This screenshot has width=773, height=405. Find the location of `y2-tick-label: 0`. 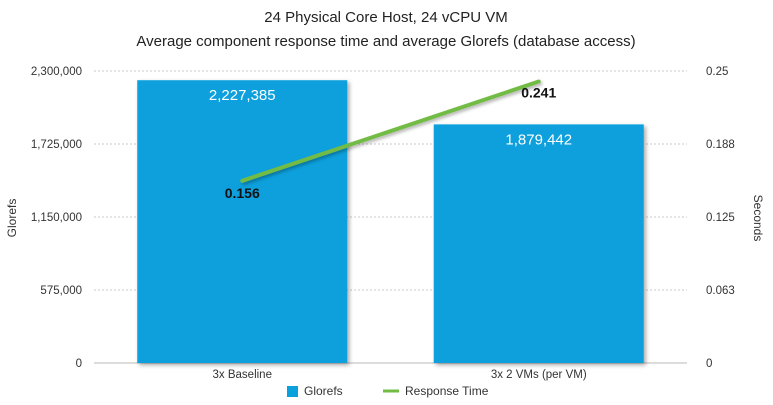

y2-tick-label: 0 is located at coordinates (709, 364).